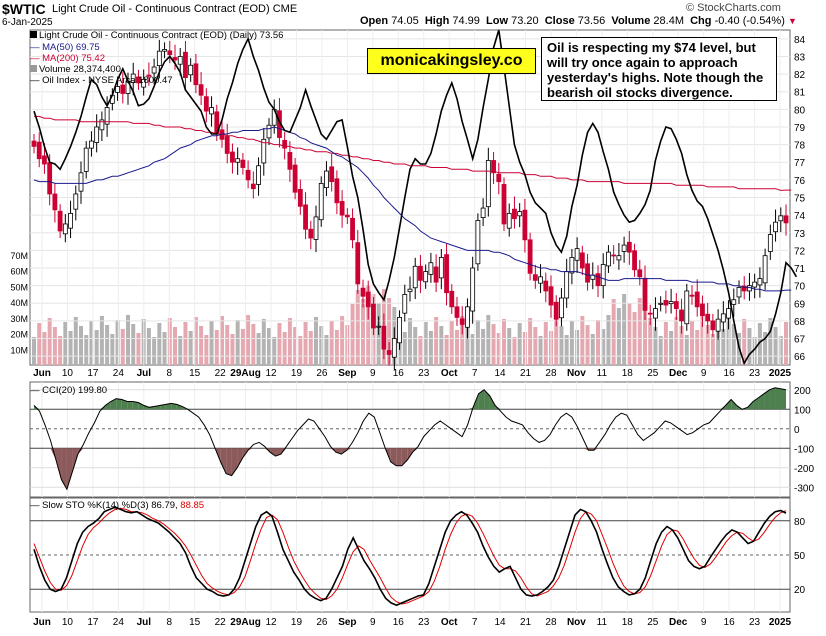 This screenshot has width=826, height=636. I want to click on x-tick-label-bottom: 21, so click(526, 622).